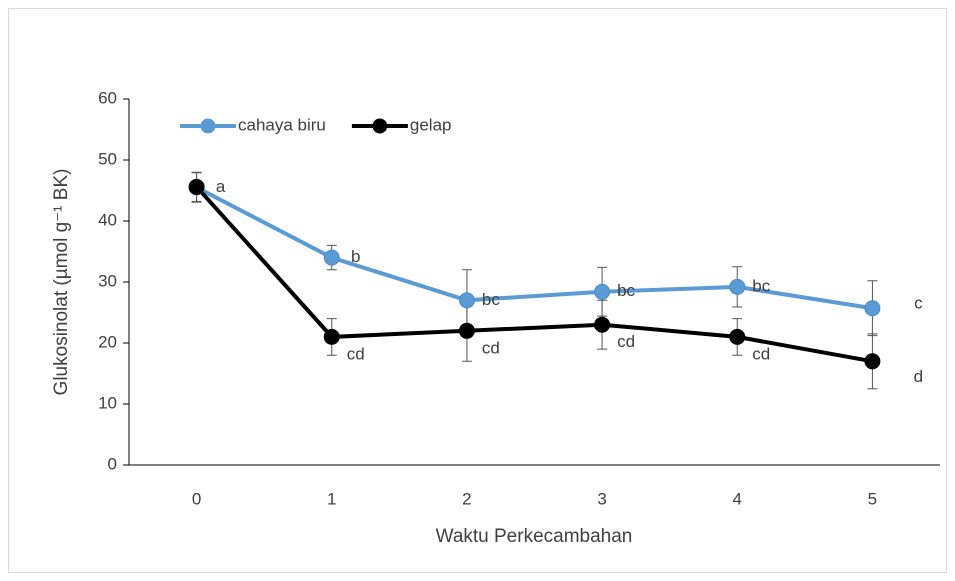  What do you see at coordinates (107, 402) in the screenshot?
I see `y-tick-label: 10` at bounding box center [107, 402].